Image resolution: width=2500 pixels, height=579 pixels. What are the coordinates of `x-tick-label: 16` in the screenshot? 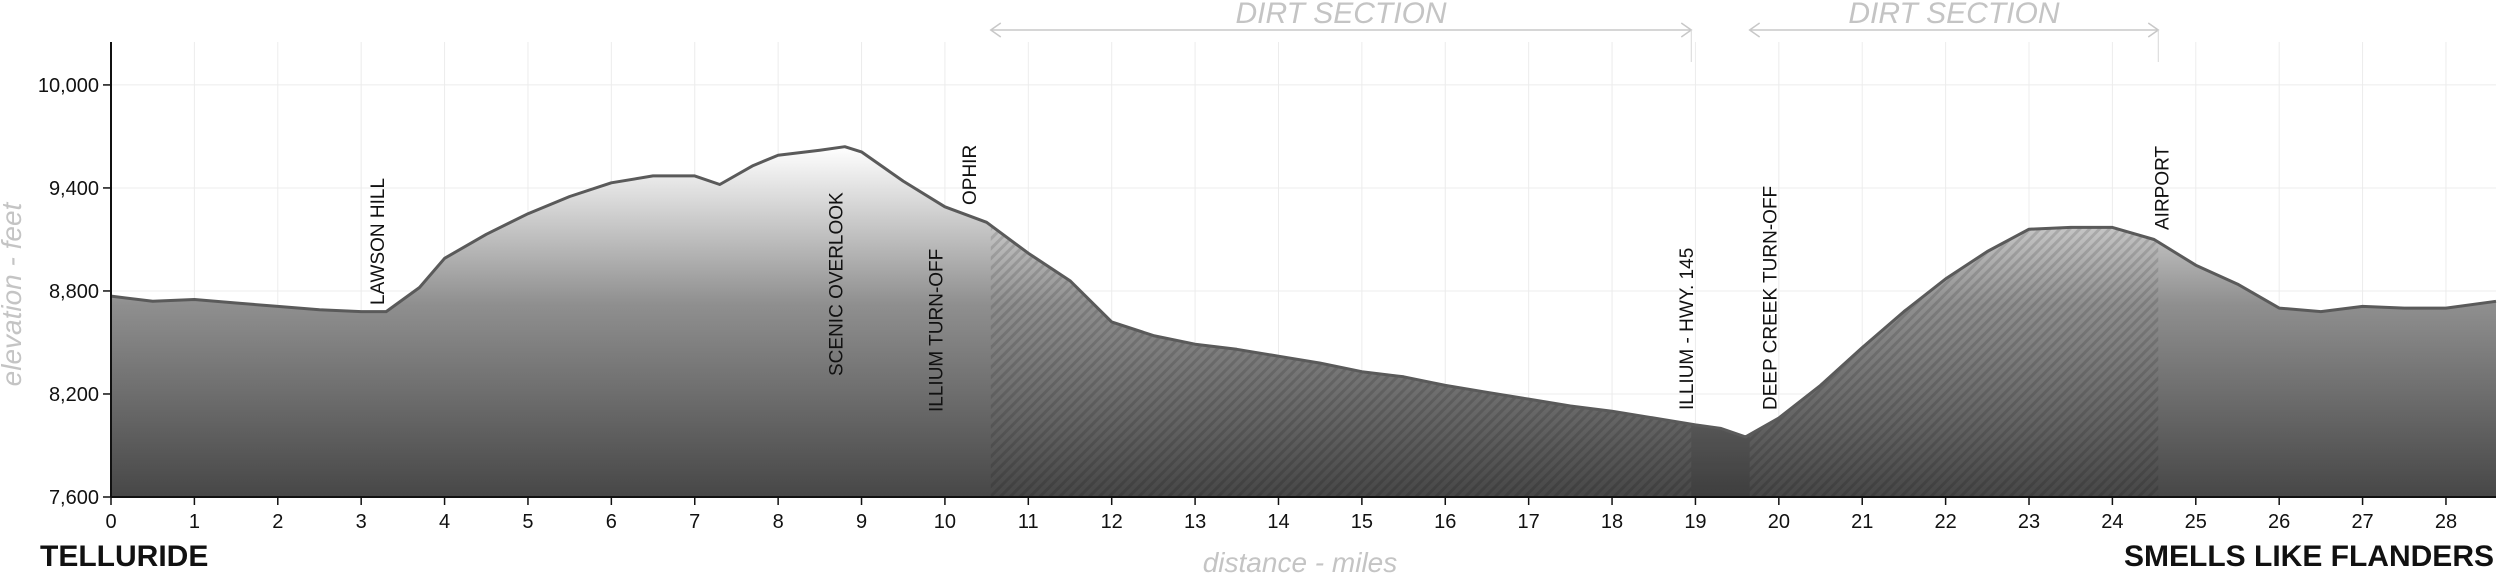 It's located at (1445, 522).